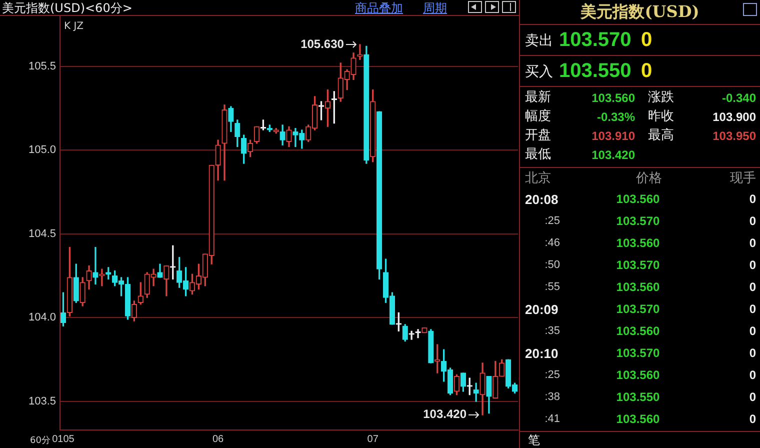 The width and height of the screenshot is (760, 448). I want to click on text: 北京, so click(538, 178).